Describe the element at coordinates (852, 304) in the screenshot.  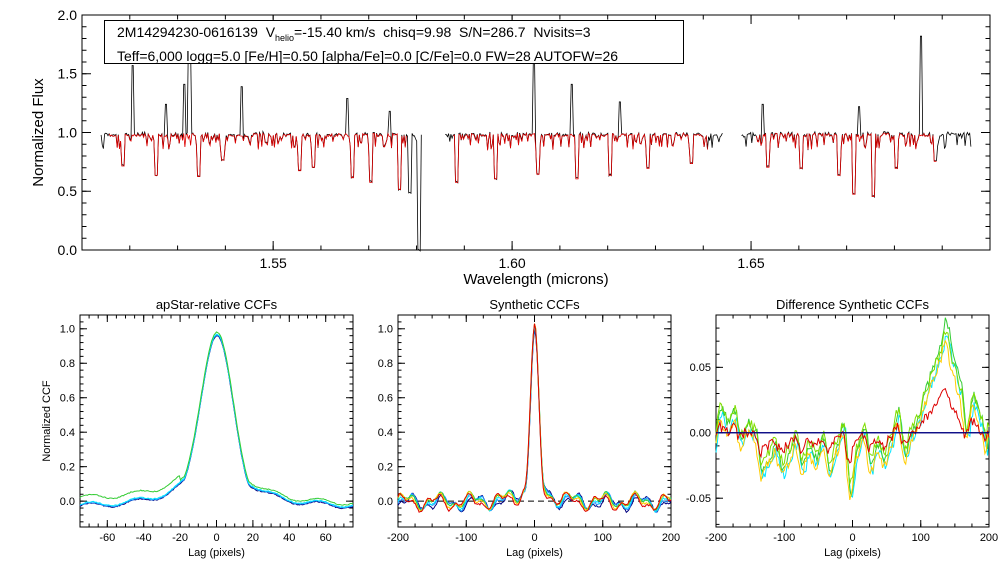
I see `diff-title: Difference Synthetic CCFs` at that location.